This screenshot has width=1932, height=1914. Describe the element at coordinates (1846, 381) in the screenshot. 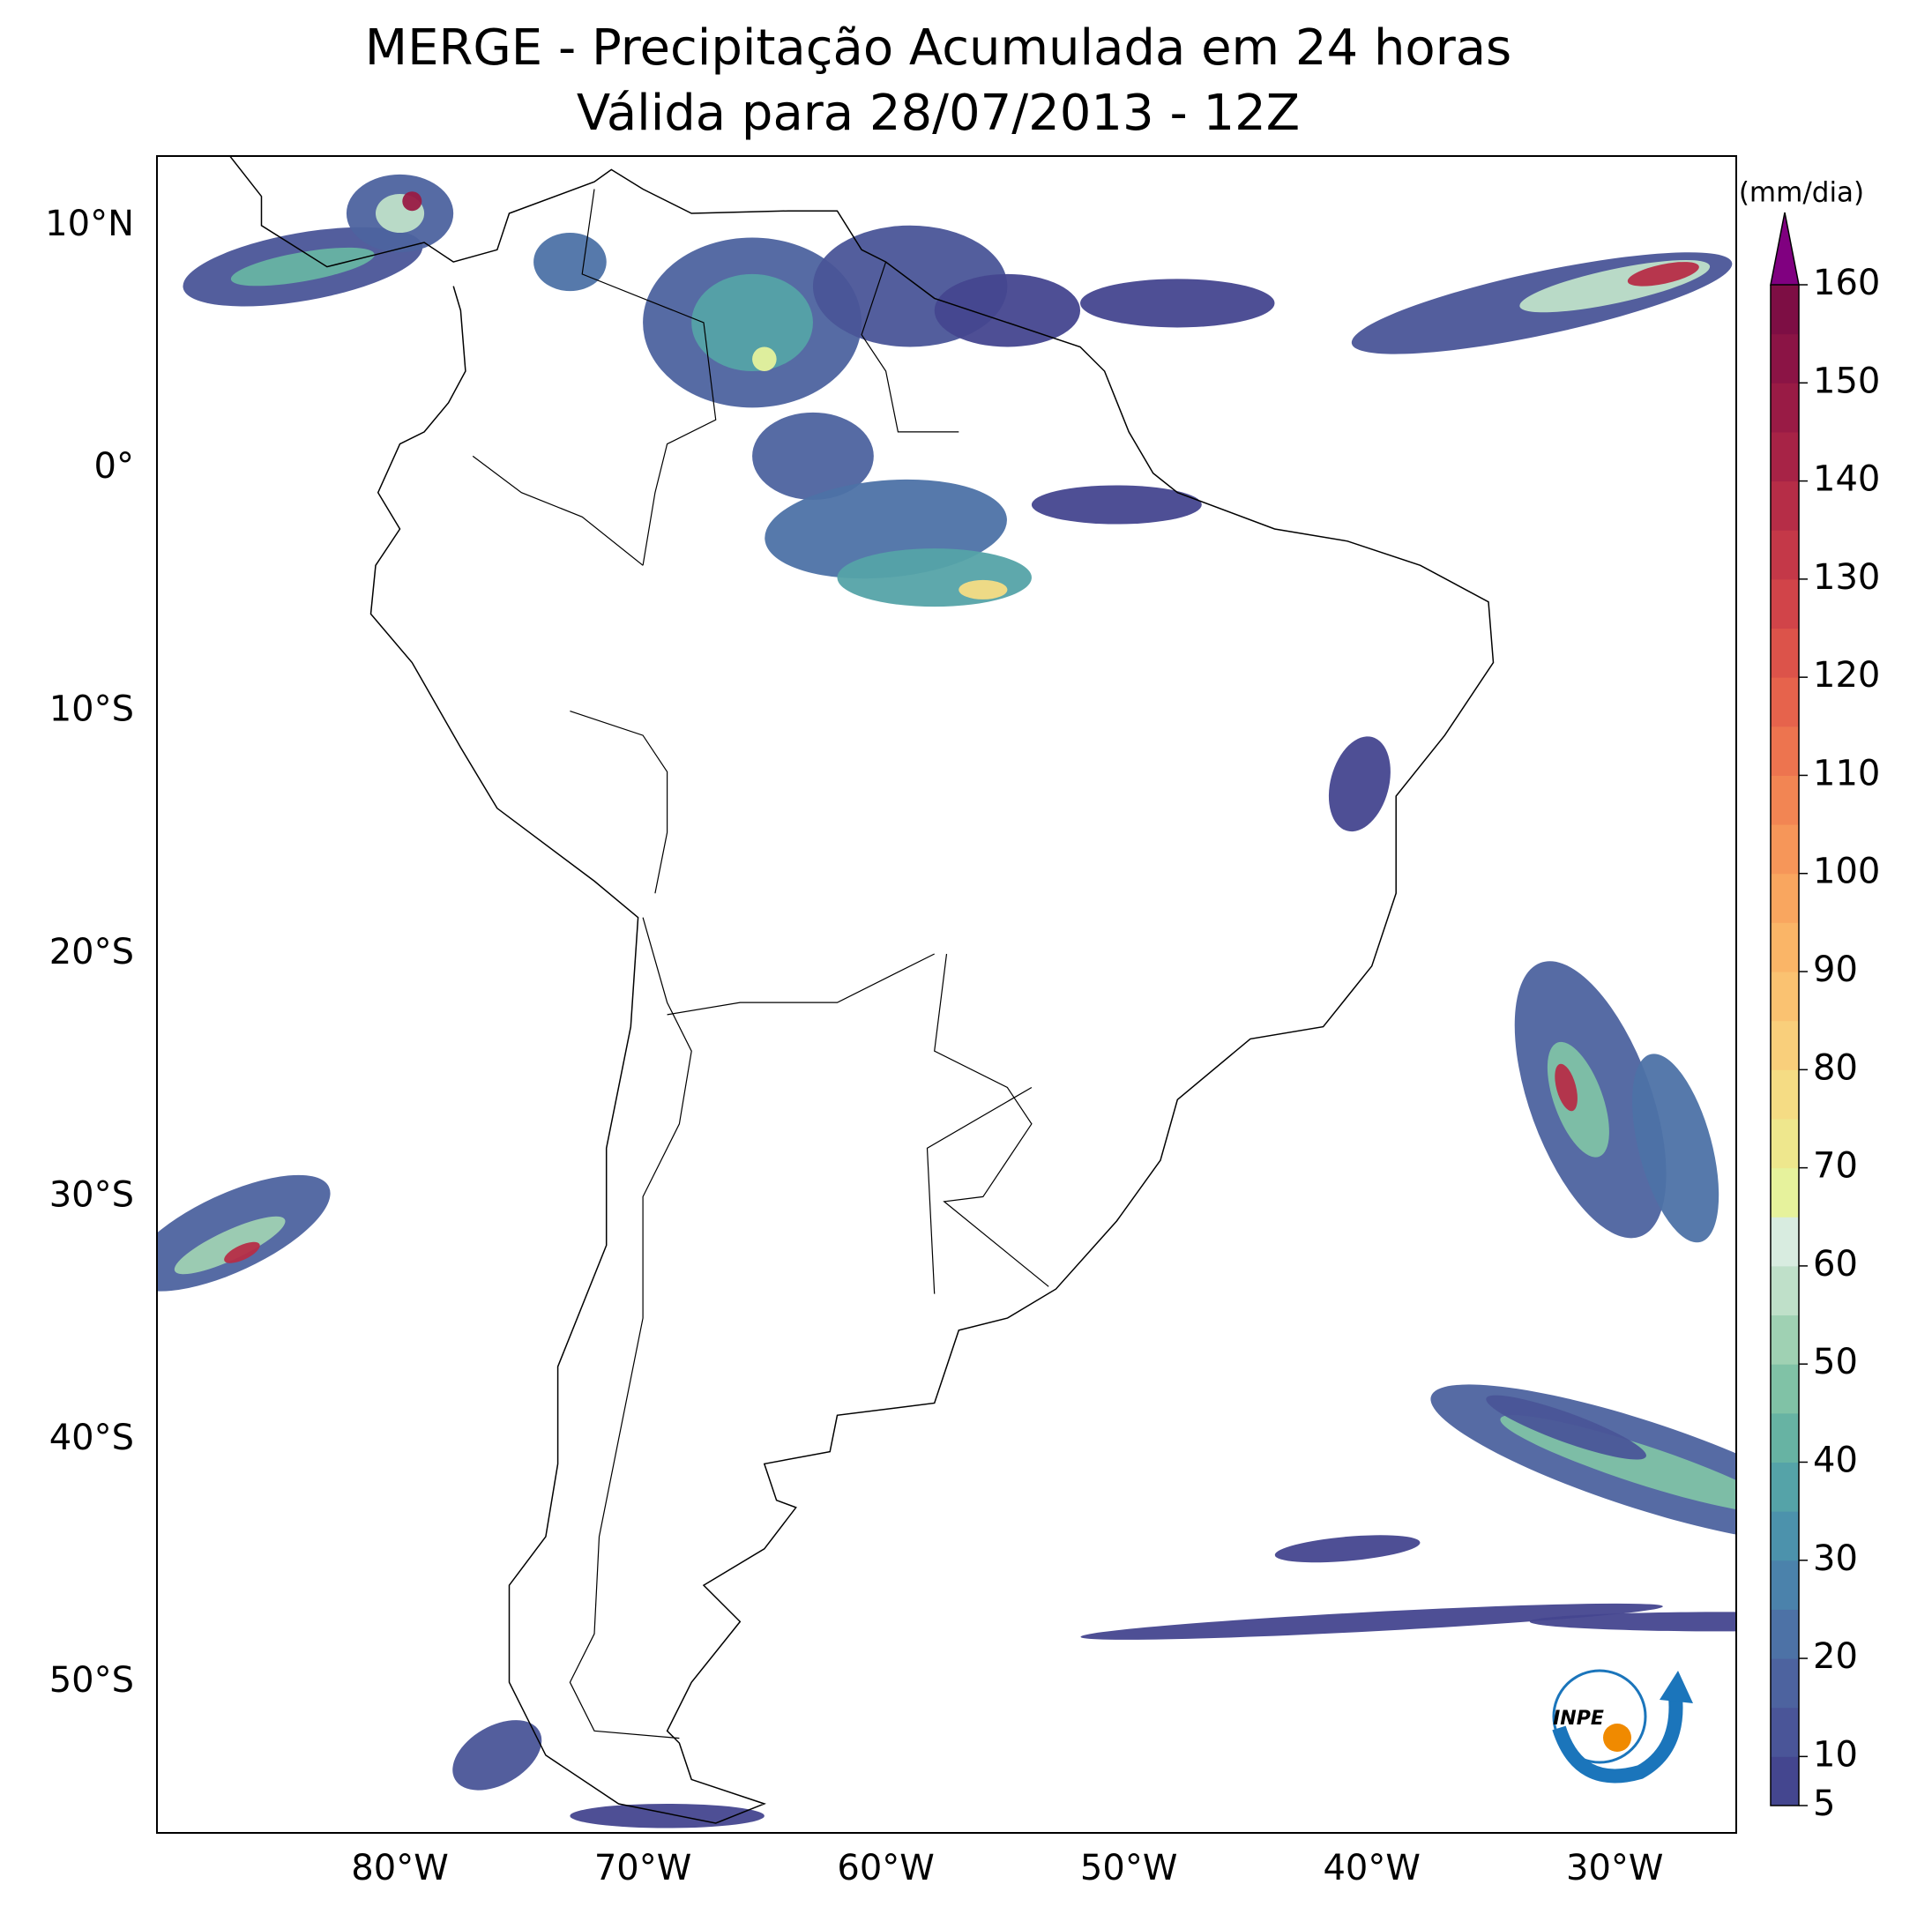

I see `colorbar-tick-label: 150` at that location.